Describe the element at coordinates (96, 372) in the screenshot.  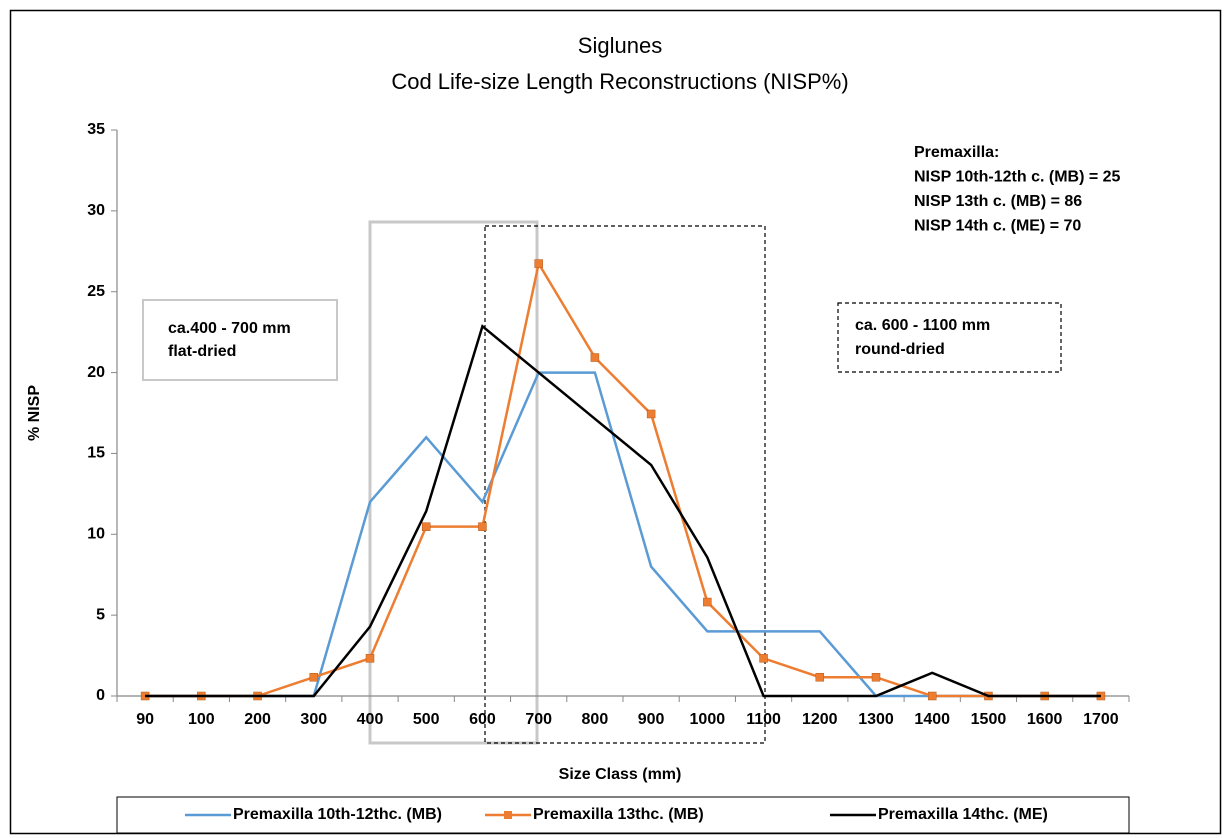
I see `y-tick-label: 20` at that location.